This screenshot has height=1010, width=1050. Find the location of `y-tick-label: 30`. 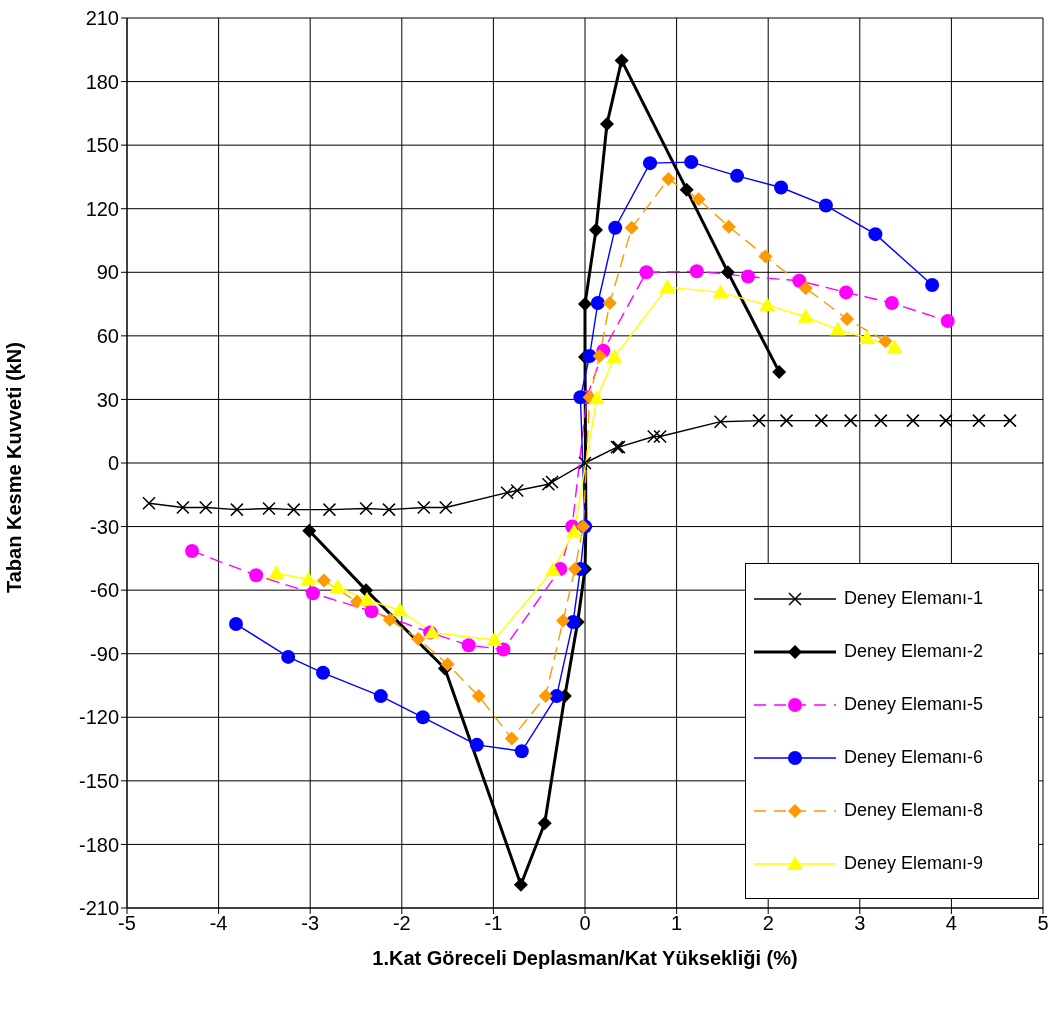

y-tick-label: 30 is located at coordinates (107, 399).